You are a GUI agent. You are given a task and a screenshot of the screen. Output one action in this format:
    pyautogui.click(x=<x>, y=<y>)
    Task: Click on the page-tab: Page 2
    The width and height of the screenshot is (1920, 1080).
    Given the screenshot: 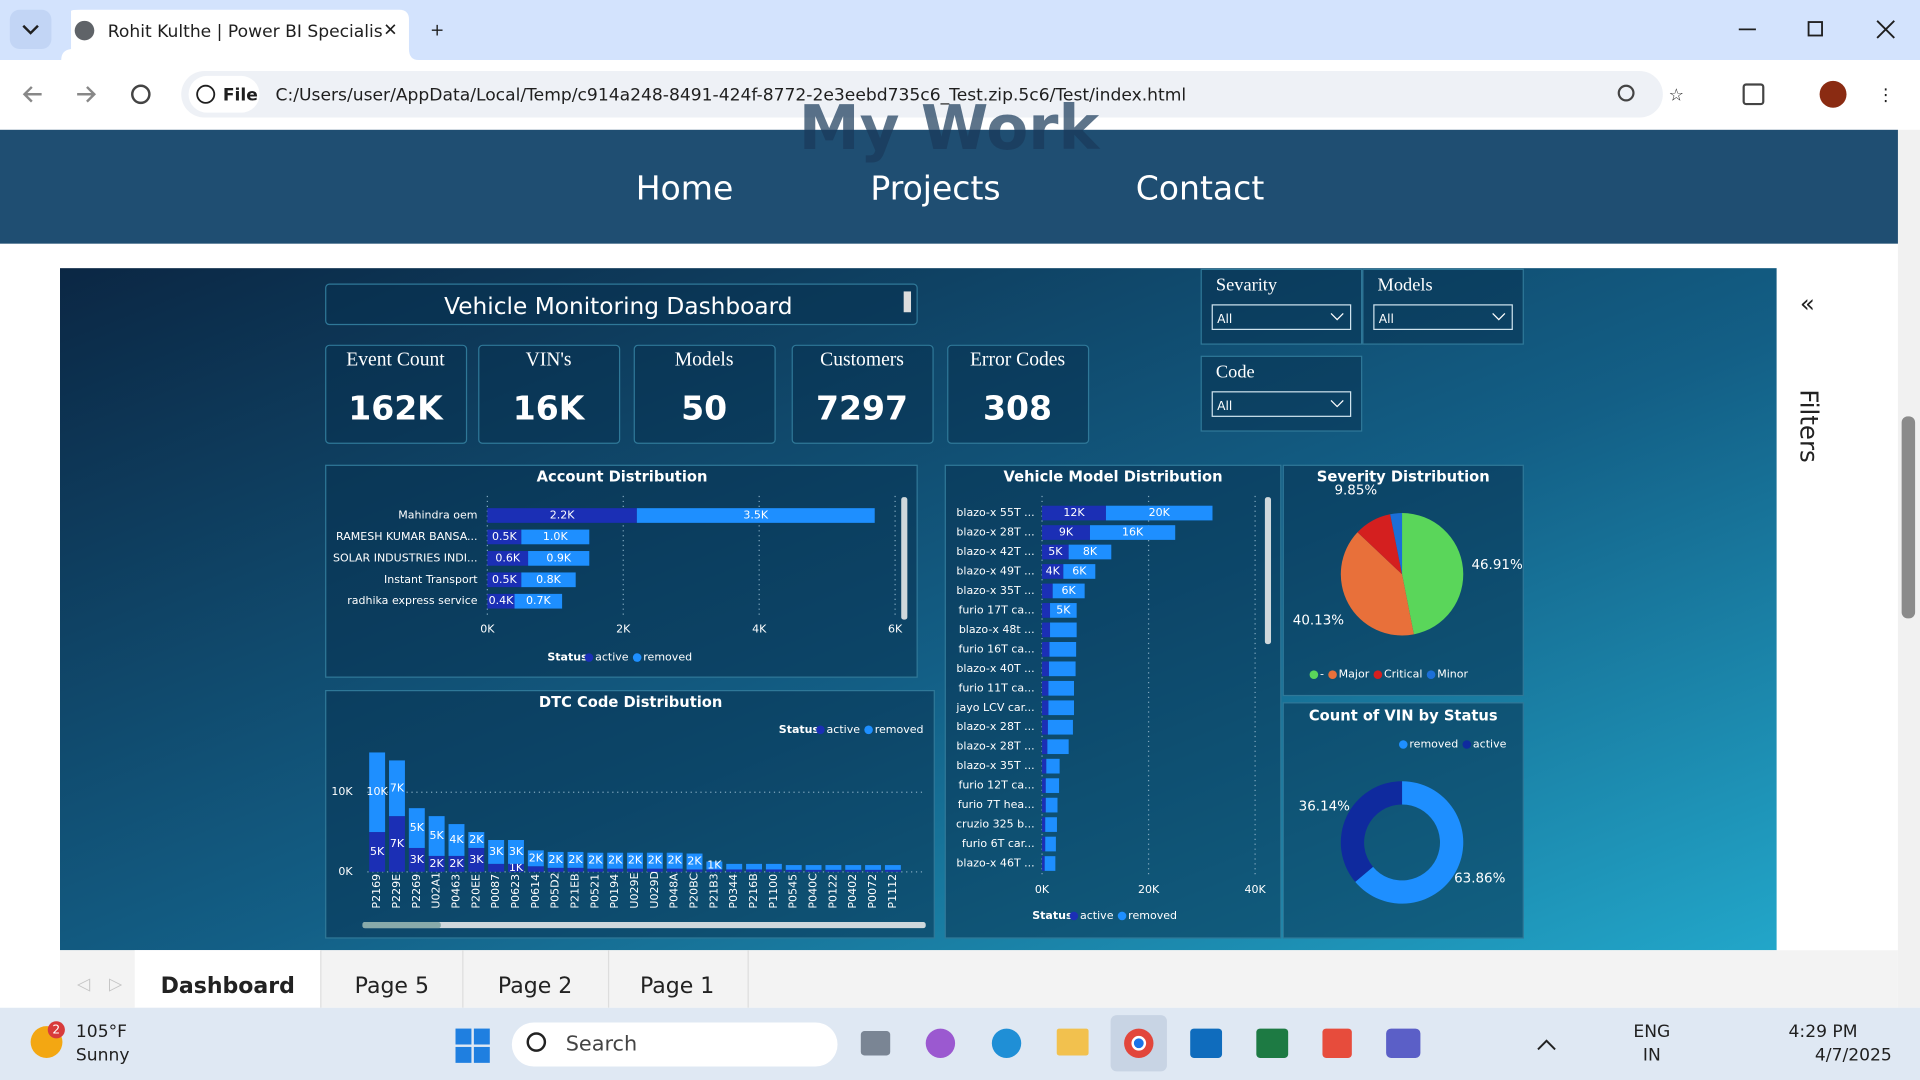 What is the action you would take?
    pyautogui.click(x=535, y=986)
    